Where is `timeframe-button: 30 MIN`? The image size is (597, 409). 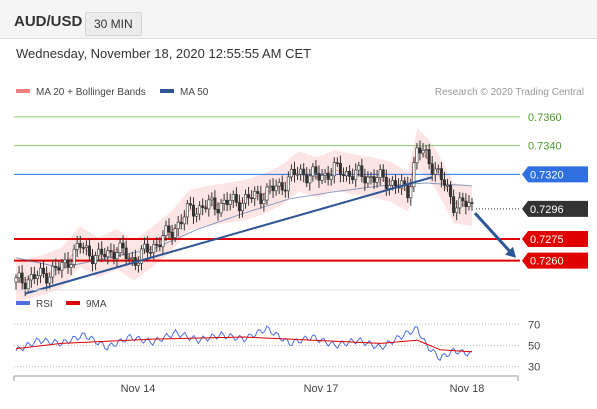 timeframe-button: 30 MIN is located at coordinates (113, 24).